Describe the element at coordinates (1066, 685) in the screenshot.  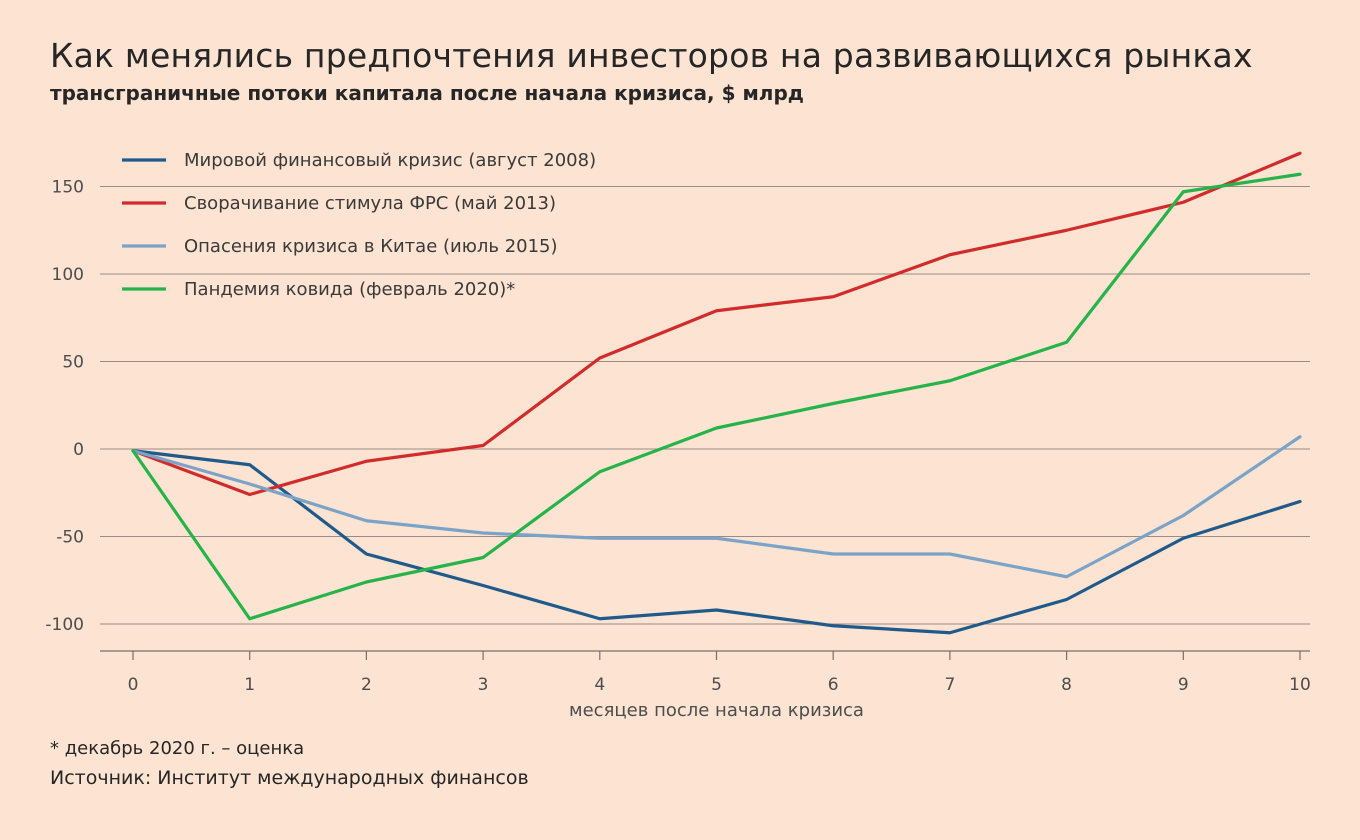
I see `x-tick-label: 8` at that location.